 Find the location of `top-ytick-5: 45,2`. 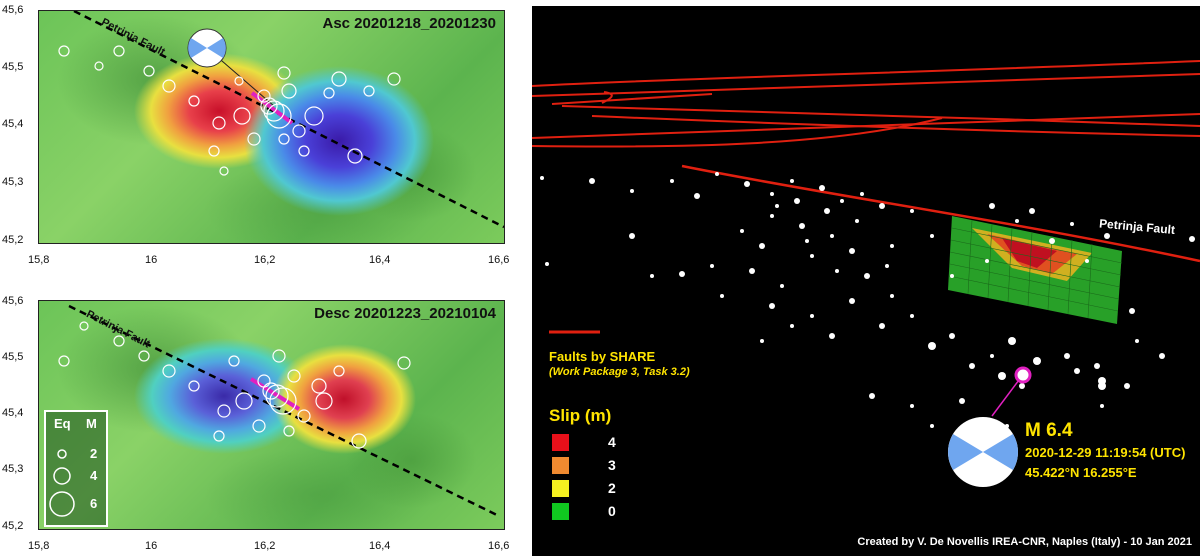

top-ytick-5: 45,2 is located at coordinates (13, 240).